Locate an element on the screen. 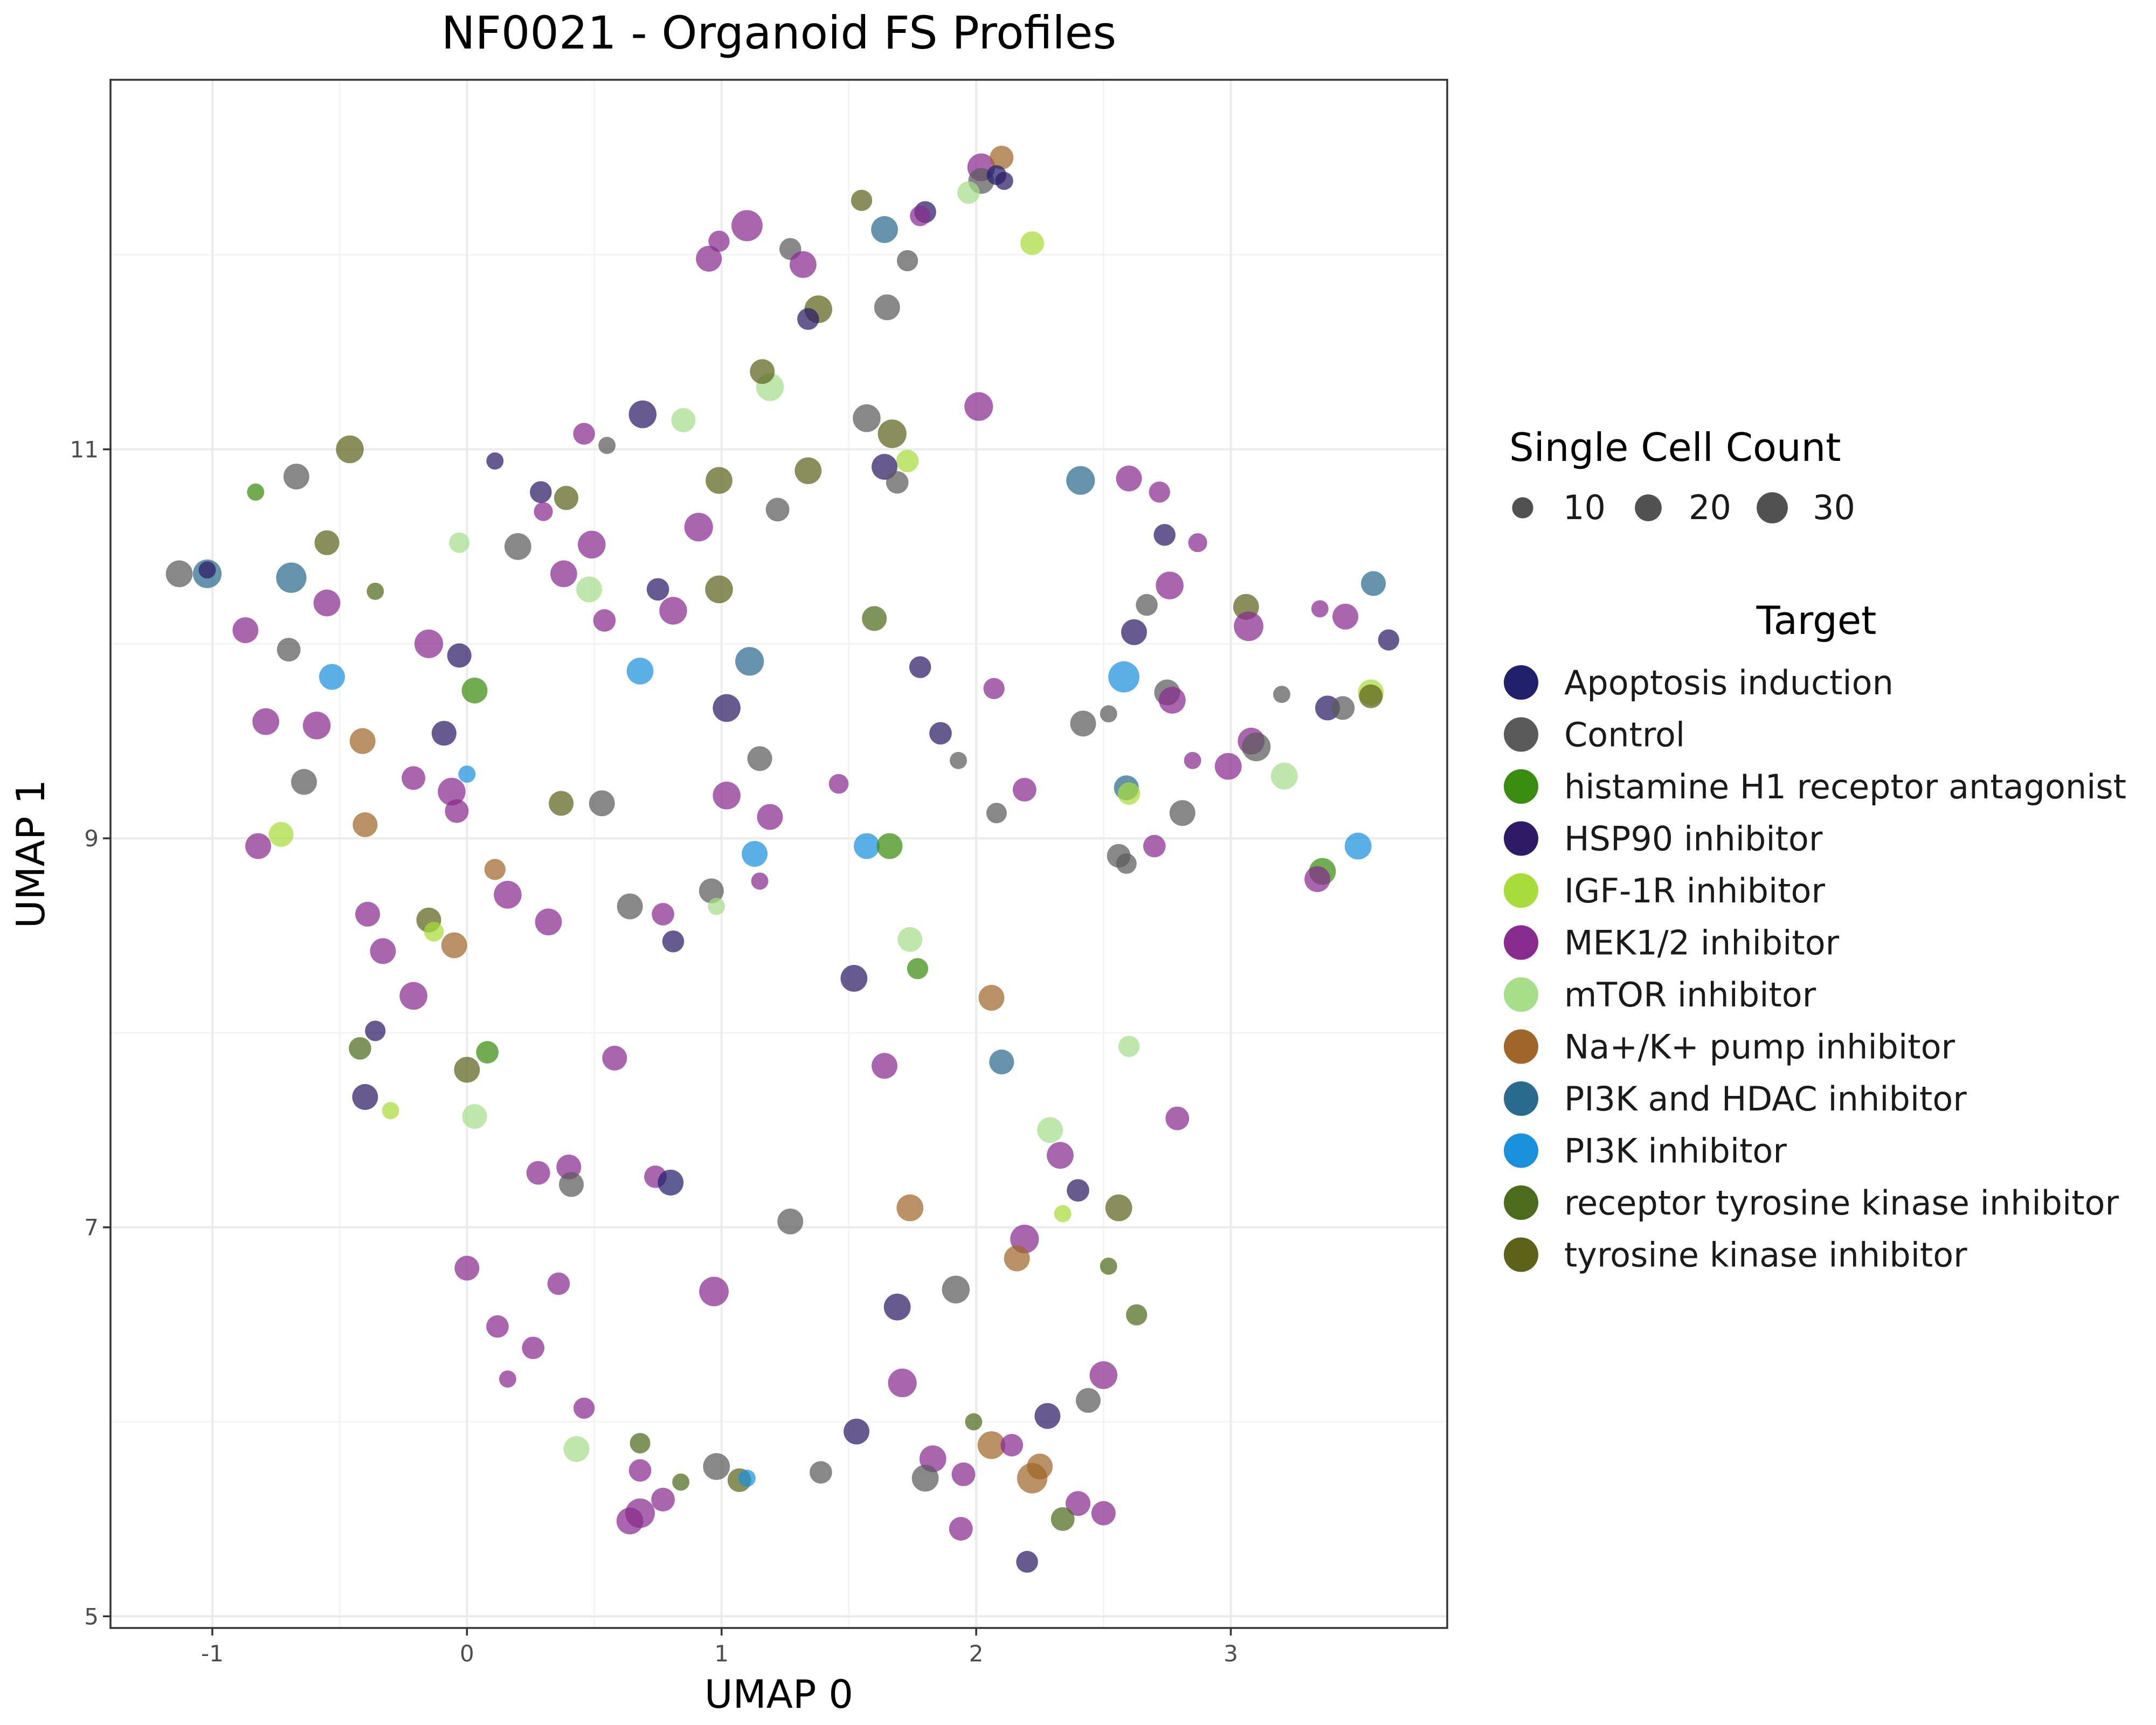  y-axis-ticks: 5 7 9 11 is located at coordinates (90, 1033).